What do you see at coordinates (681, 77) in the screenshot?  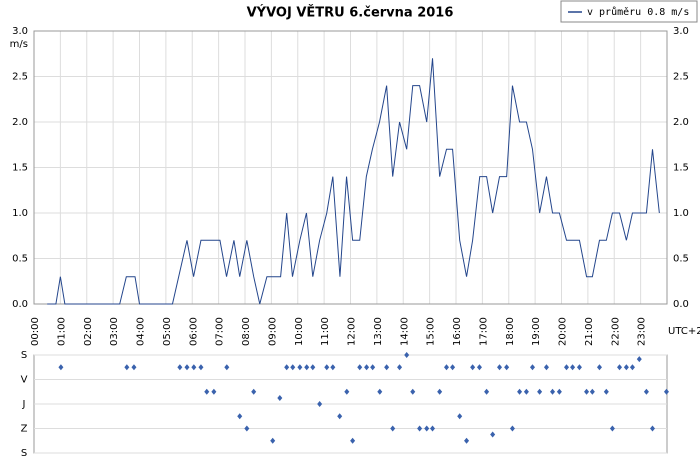 I see `y-tick-label-right: 2.5` at bounding box center [681, 77].